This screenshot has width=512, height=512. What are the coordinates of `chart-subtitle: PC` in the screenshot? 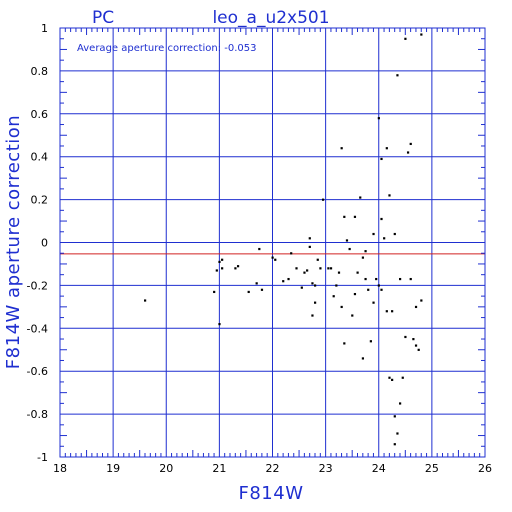 It's located at (103, 18).